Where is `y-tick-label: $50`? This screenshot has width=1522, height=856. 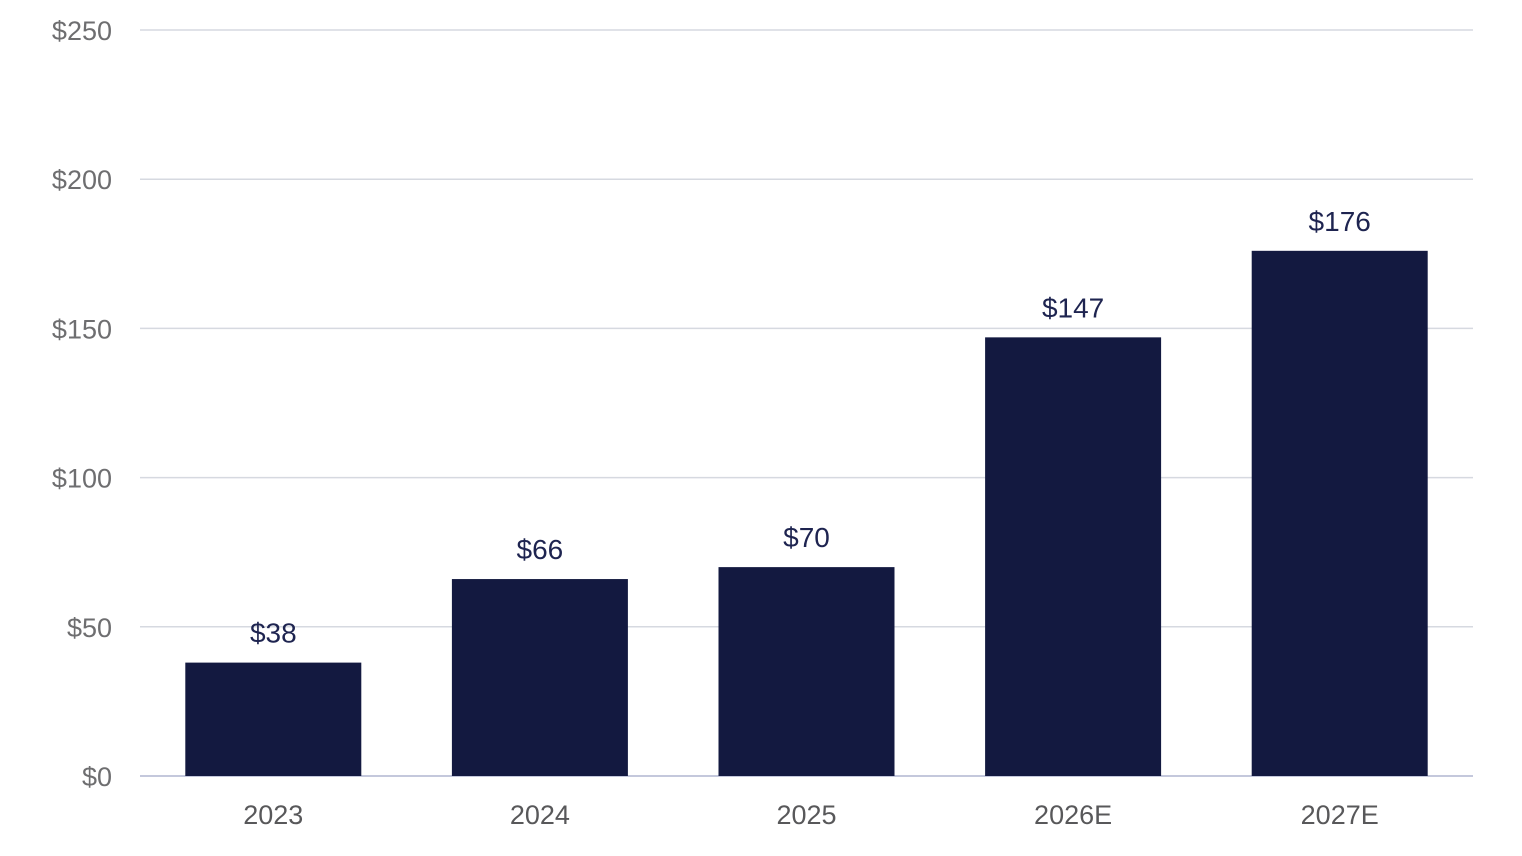 y-tick-label: $50 is located at coordinates (89, 628).